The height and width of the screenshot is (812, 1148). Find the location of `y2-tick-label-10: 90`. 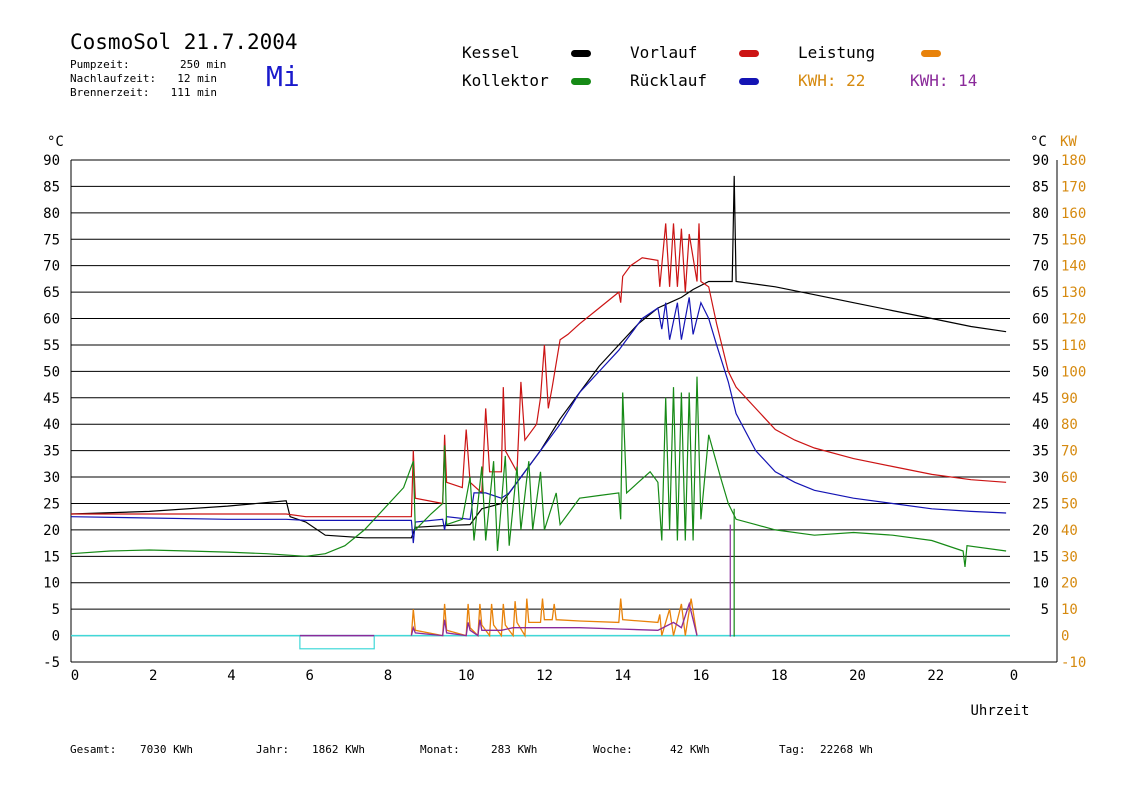

y2-tick-label-10: 90 is located at coordinates (1069, 399).